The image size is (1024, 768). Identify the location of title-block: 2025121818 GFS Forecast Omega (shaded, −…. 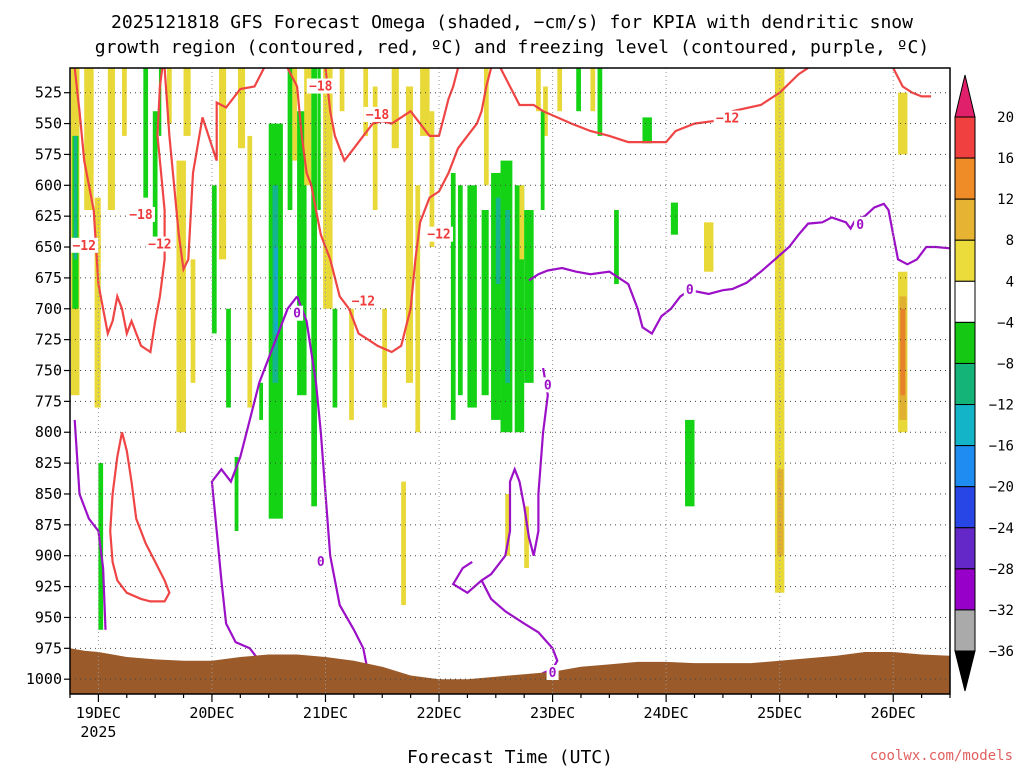
(512, 35).